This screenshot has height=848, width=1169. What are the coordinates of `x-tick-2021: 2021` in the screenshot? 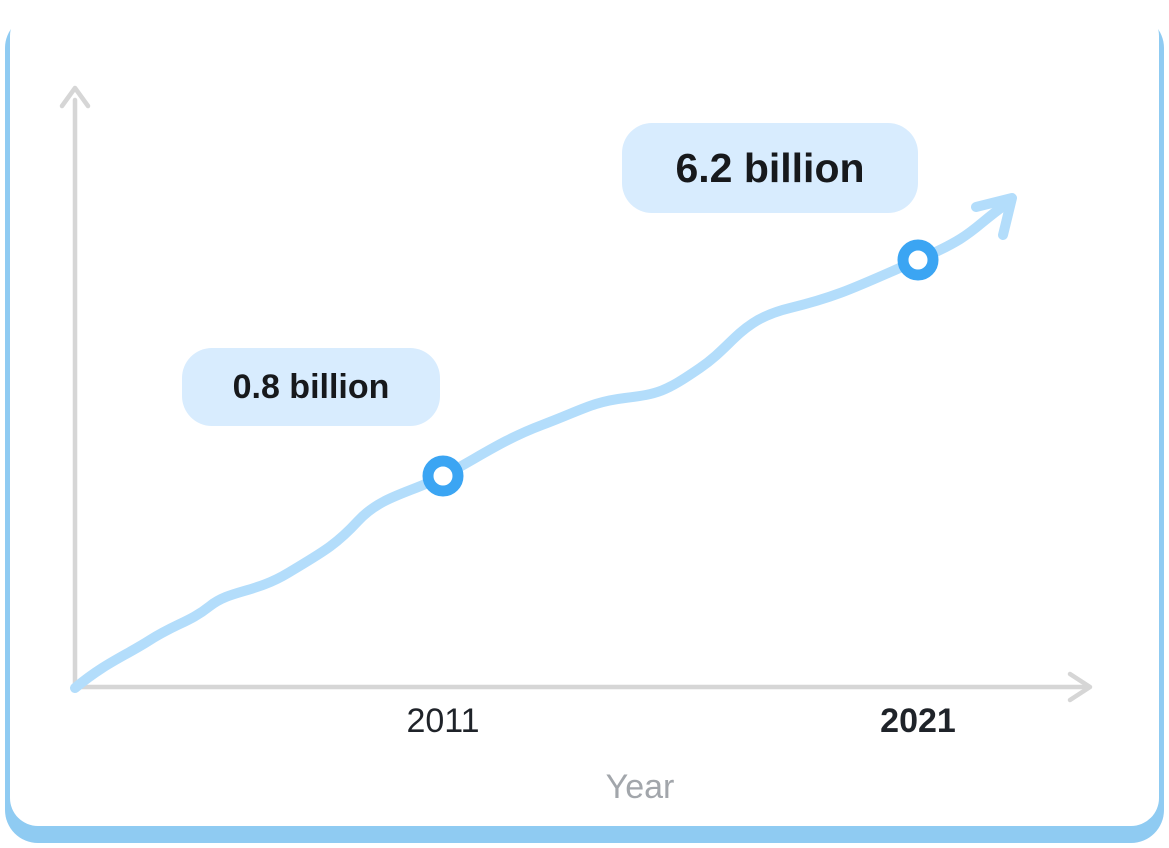 It's located at (918, 721).